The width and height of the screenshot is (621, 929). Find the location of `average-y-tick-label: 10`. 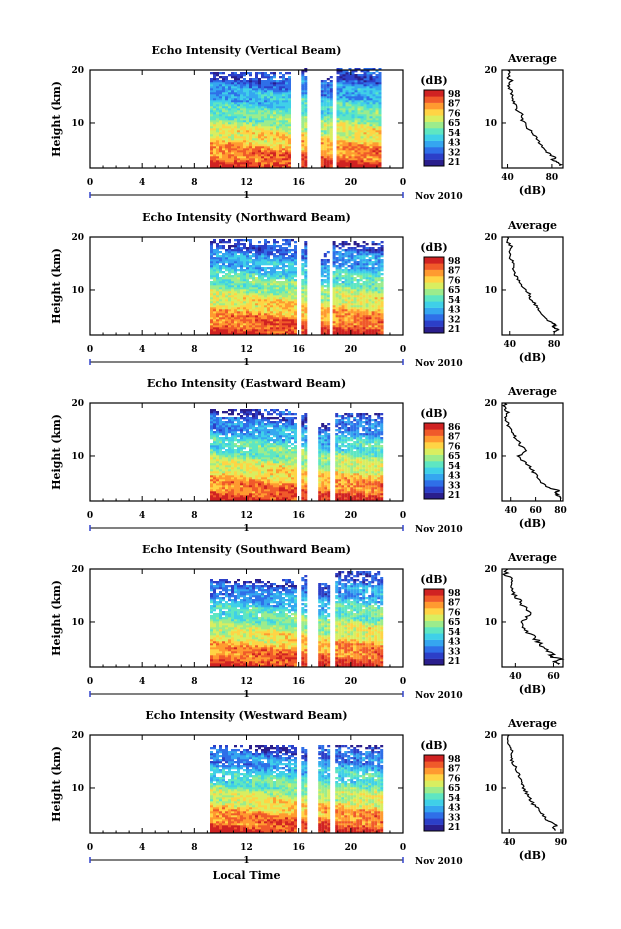

average-y-tick-label: 10 is located at coordinates (490, 124).